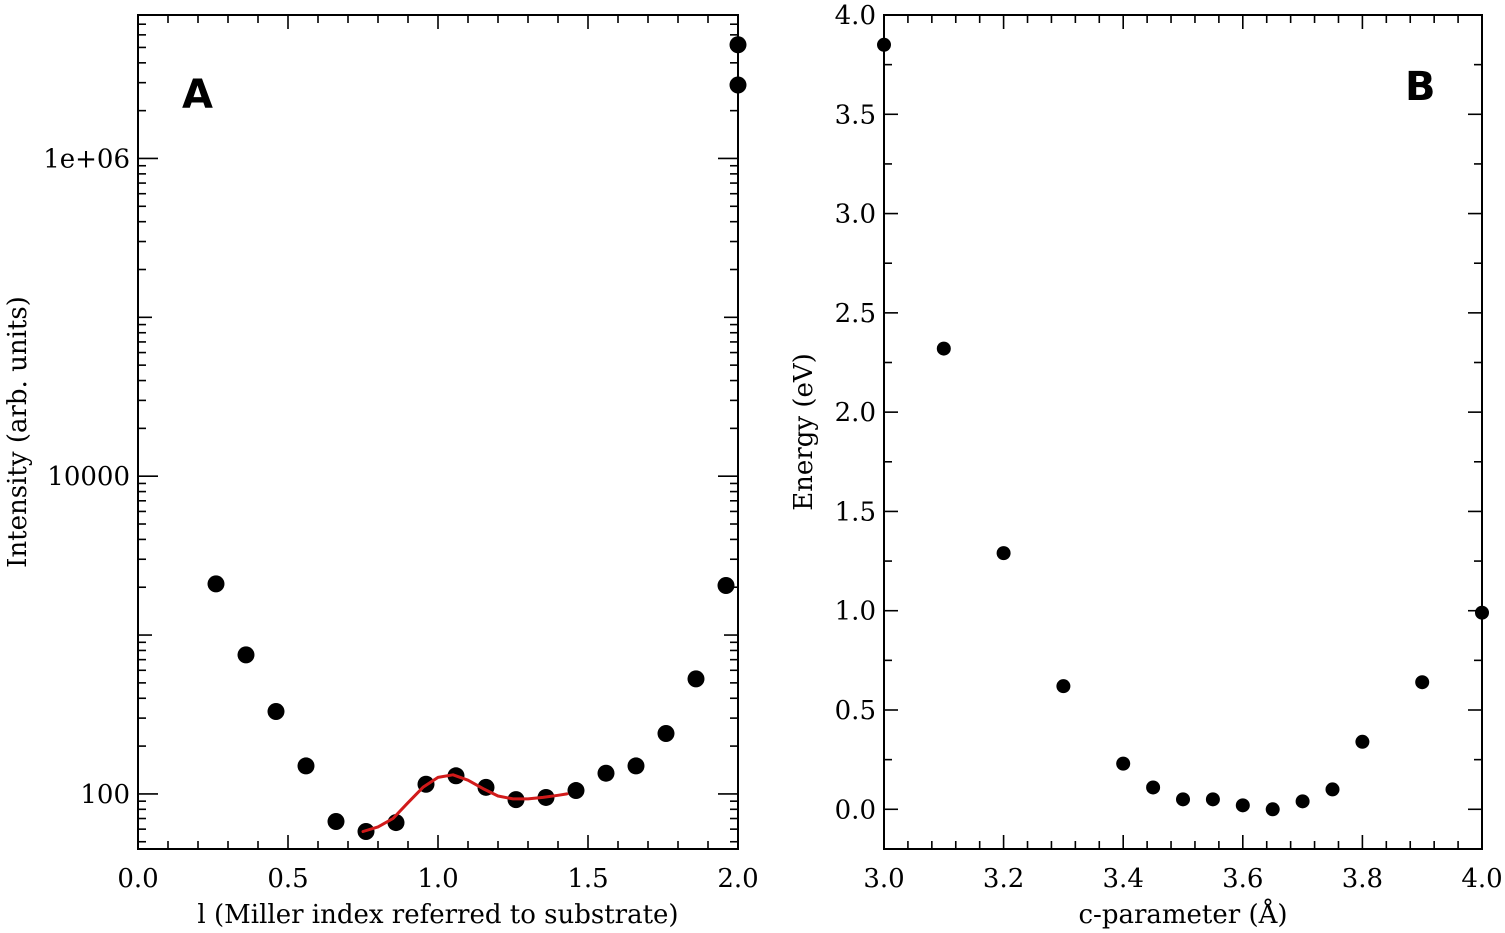 This screenshot has width=1505, height=933. What do you see at coordinates (855, 215) in the screenshot?
I see `y-tick-label: 3.0` at bounding box center [855, 215].